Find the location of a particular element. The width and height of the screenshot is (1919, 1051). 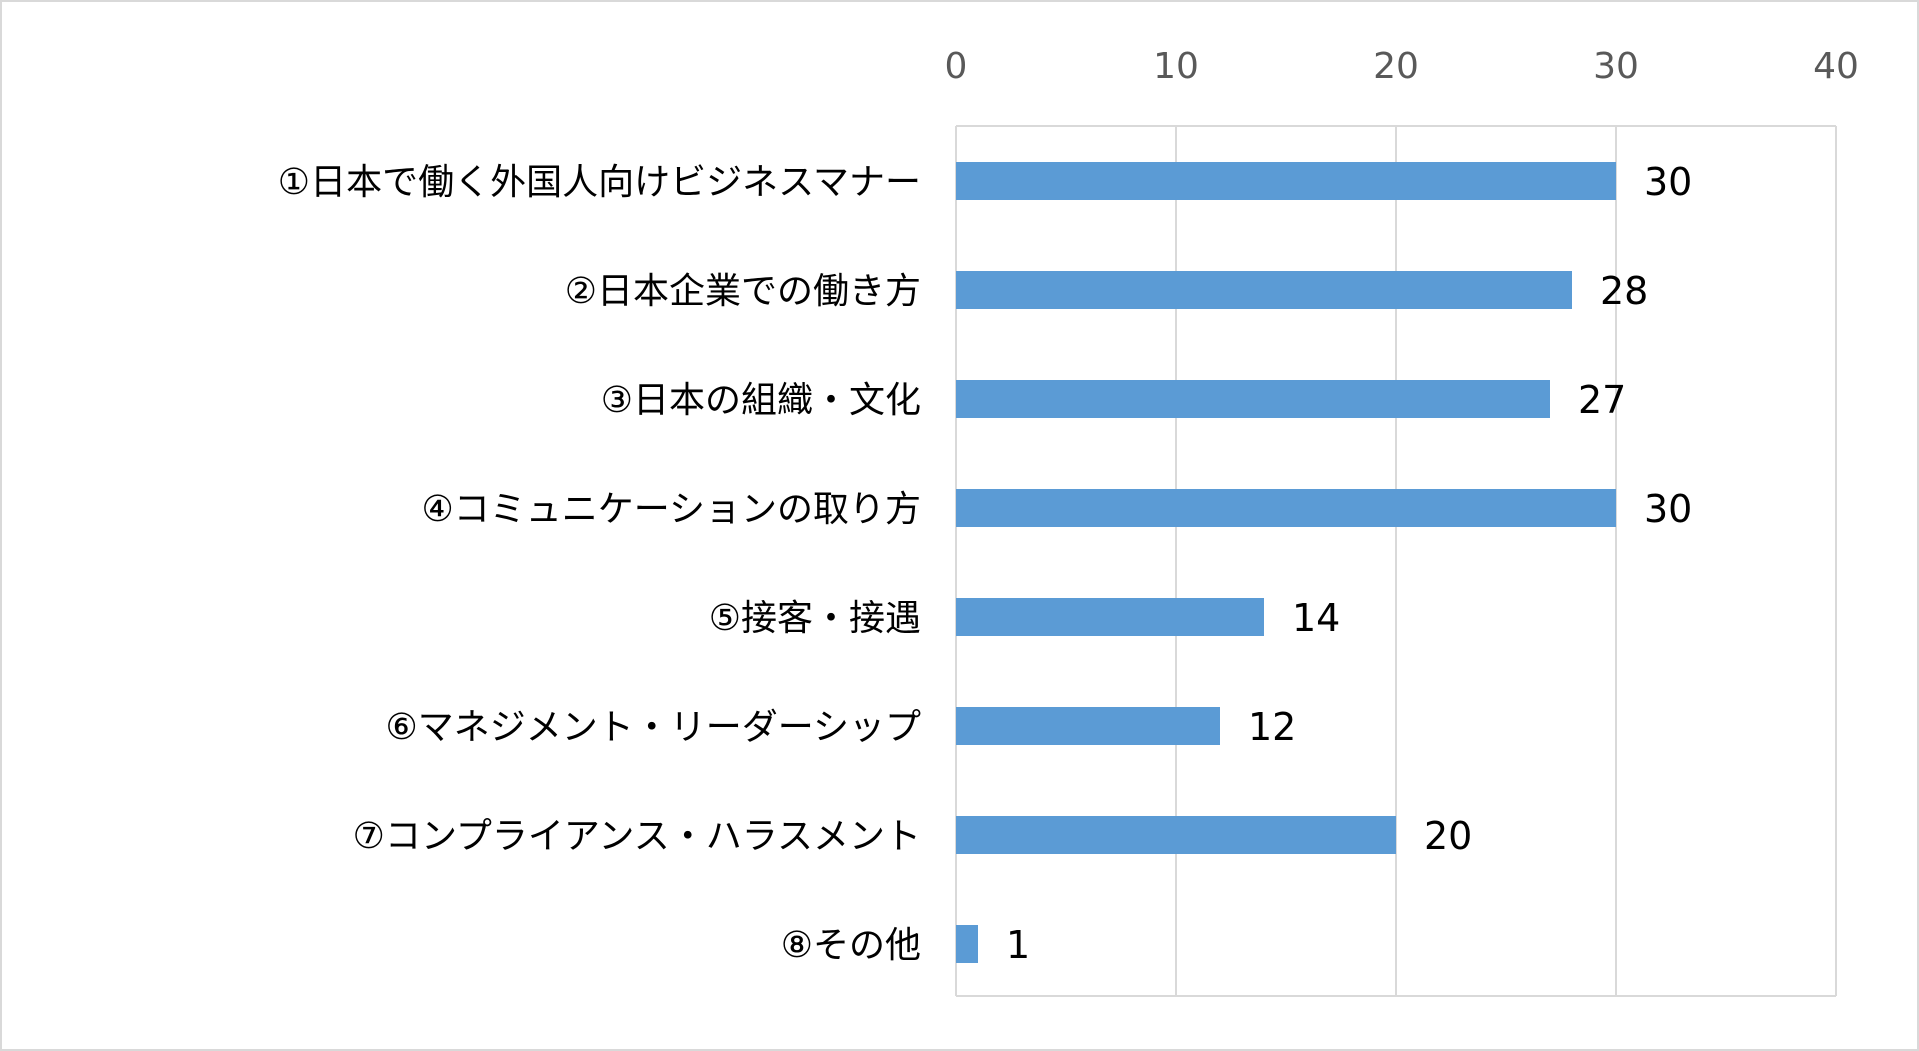

data-label-3: 27 is located at coordinates (1602, 400).